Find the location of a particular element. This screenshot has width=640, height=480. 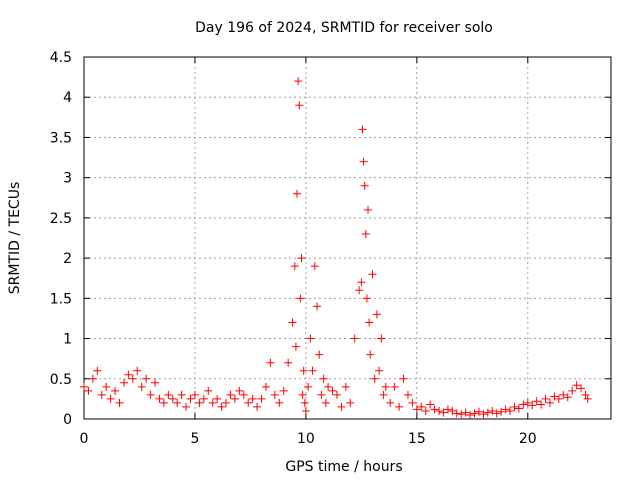

y-tick-label: 2.5 is located at coordinates (61, 219).